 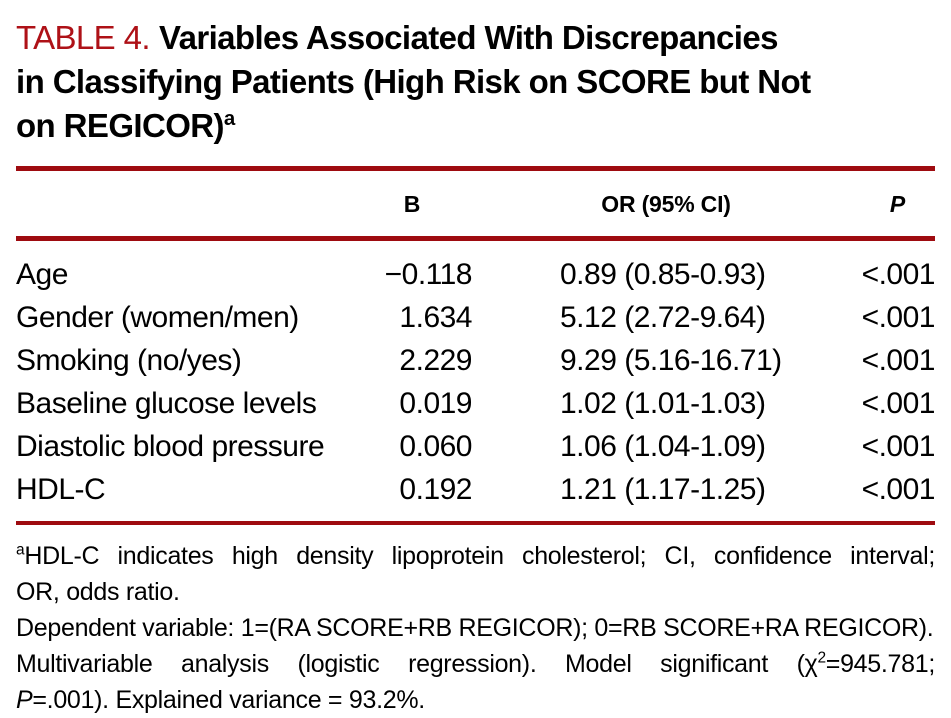 What do you see at coordinates (468, 37) in the screenshot?
I see `title-text-1: Variables Associated With Discrepancies` at bounding box center [468, 37].